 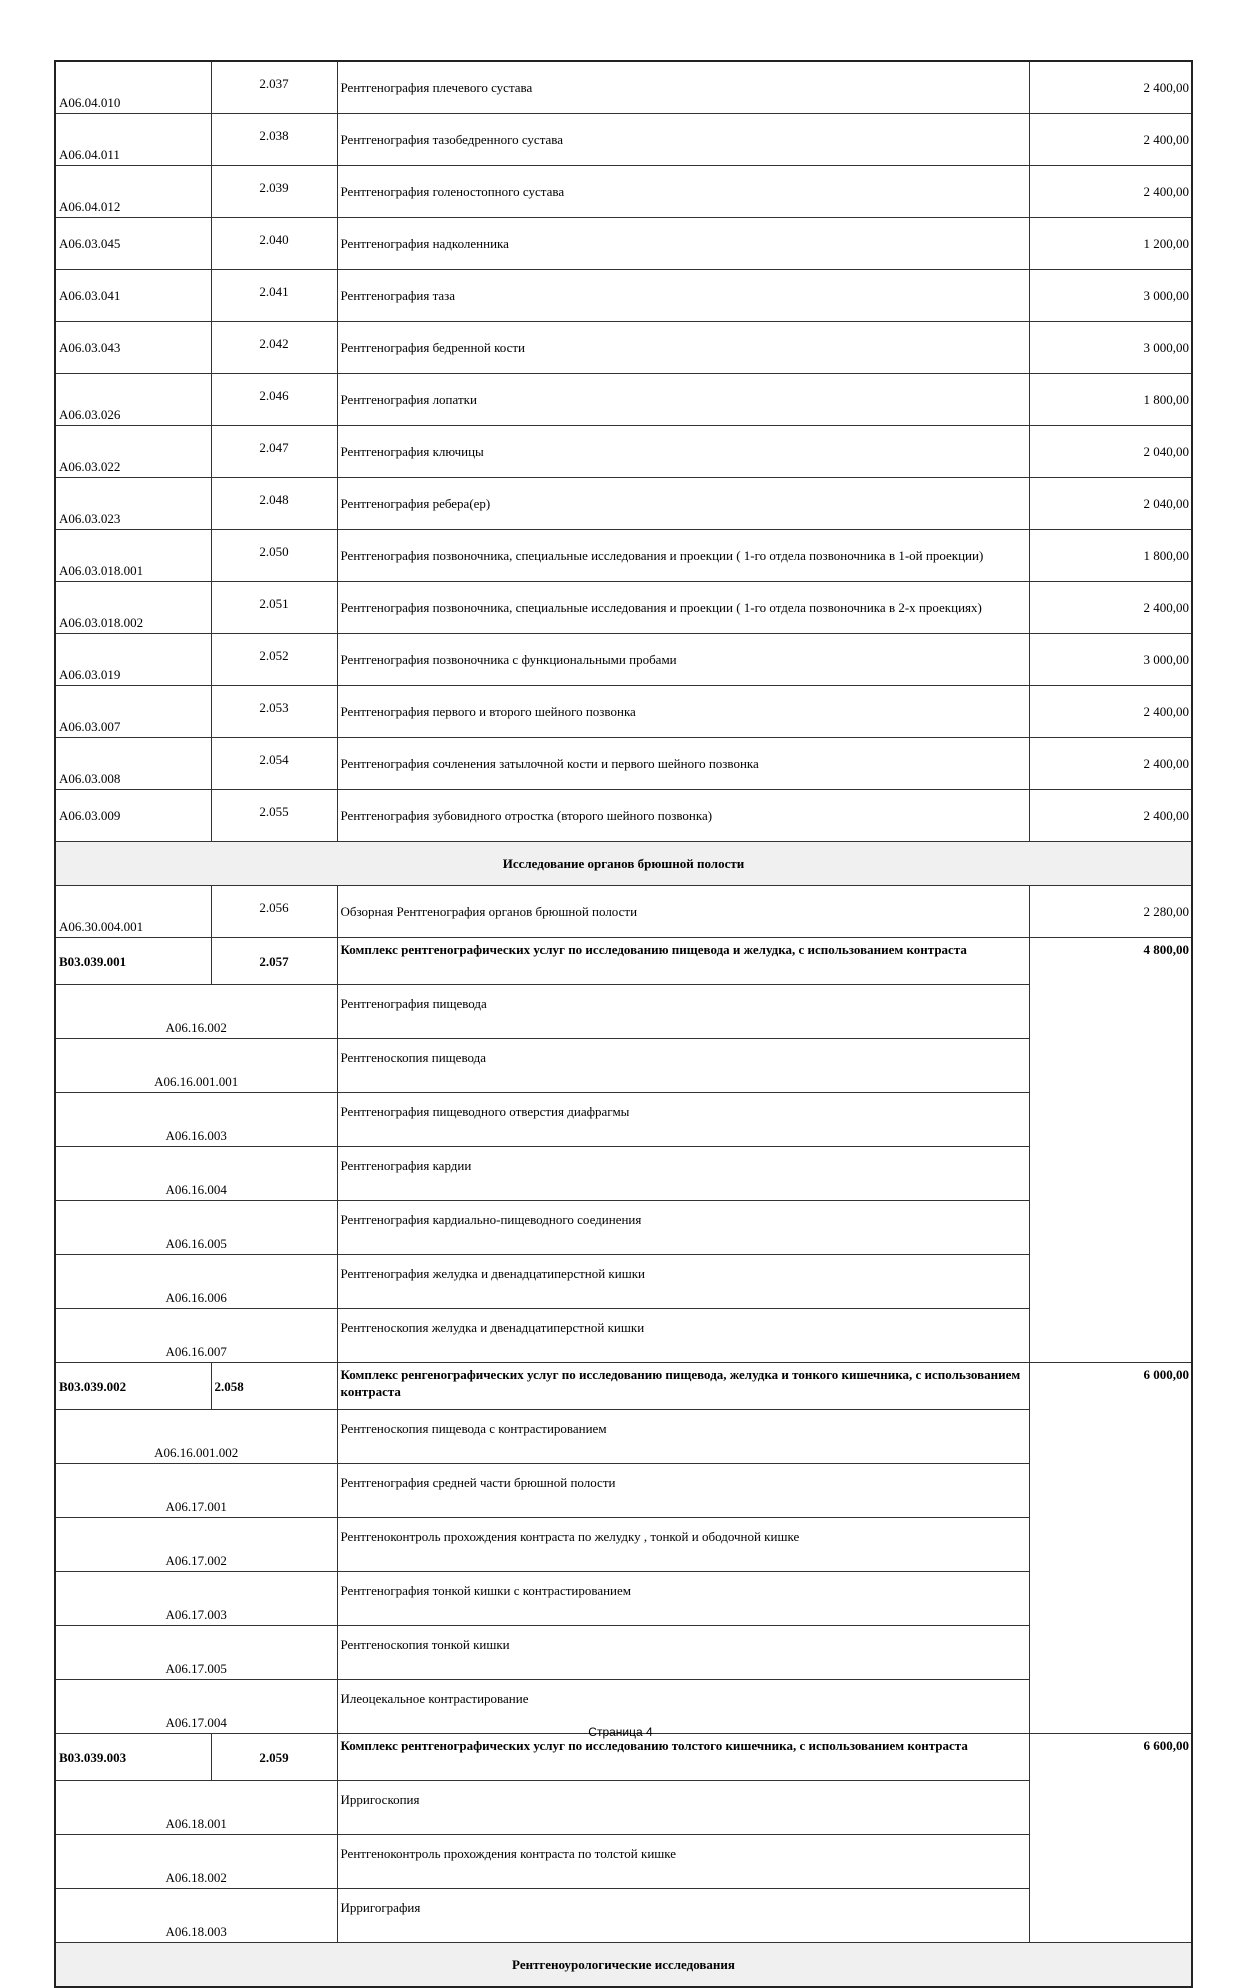 I want to click on subitem-name: Рентгенография пищевода, so click(x=683, y=1011).